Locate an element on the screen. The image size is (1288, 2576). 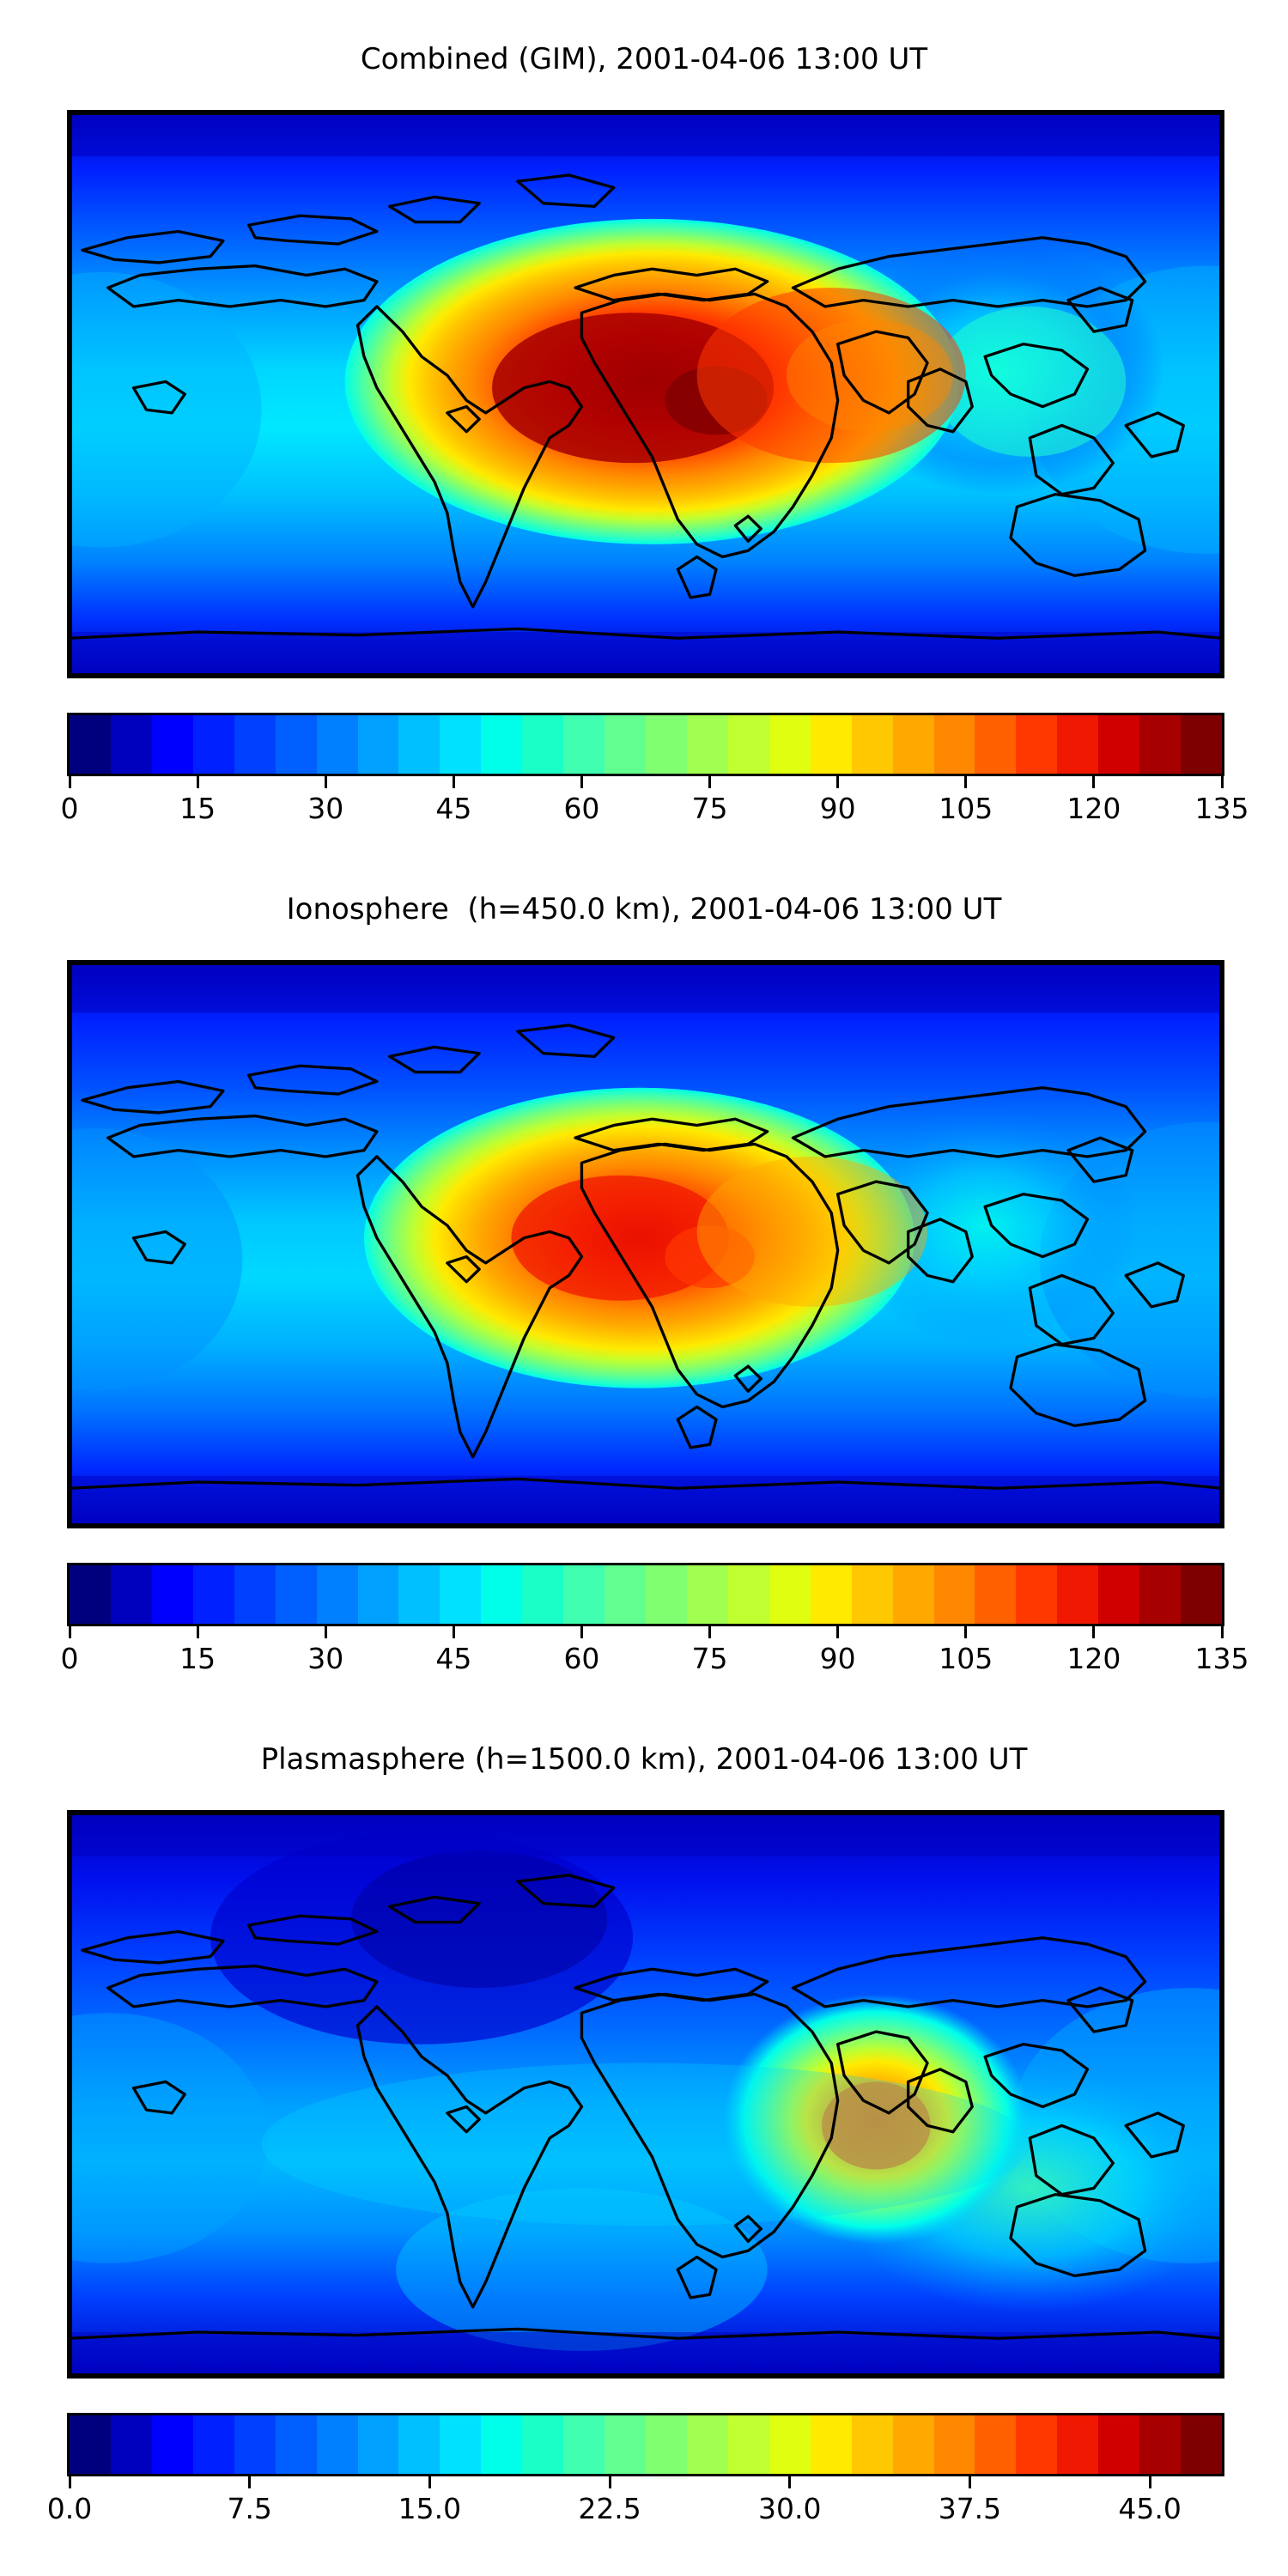
colorbar-labels-combined-gim: 0 15 30 45 60 75 90 105 120 135 is located at coordinates (655, 812).